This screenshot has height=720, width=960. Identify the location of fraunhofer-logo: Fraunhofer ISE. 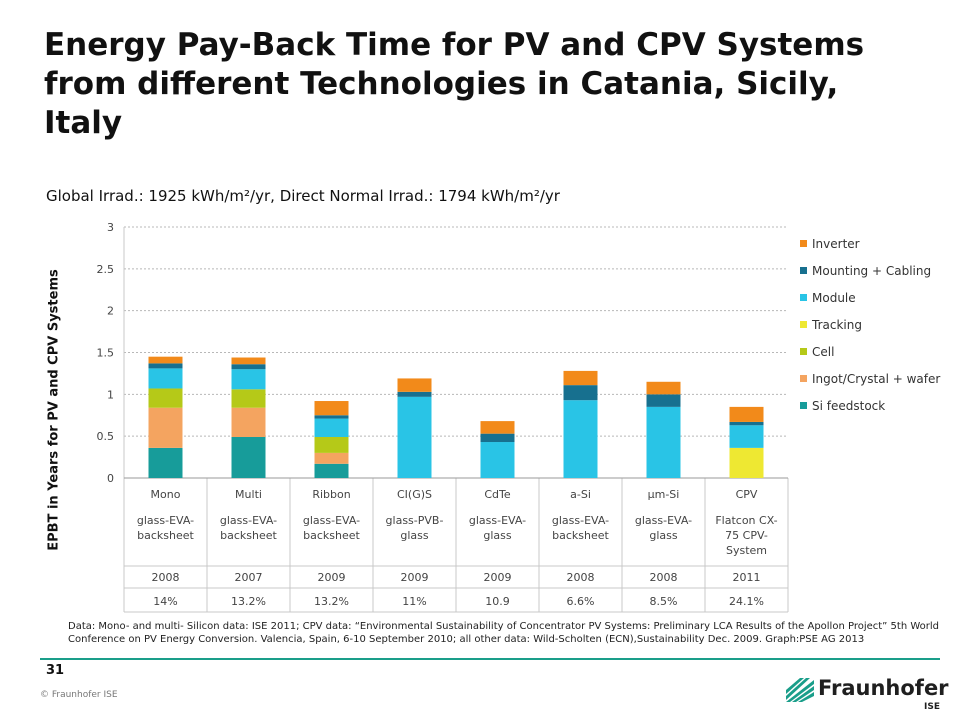
(867, 698).